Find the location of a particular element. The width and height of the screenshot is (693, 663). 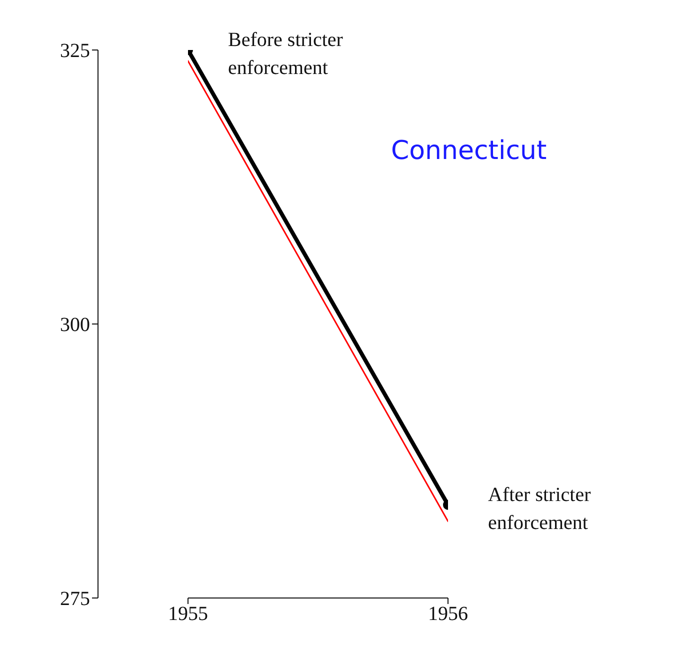

x-tick-label: 1955 is located at coordinates (188, 614).